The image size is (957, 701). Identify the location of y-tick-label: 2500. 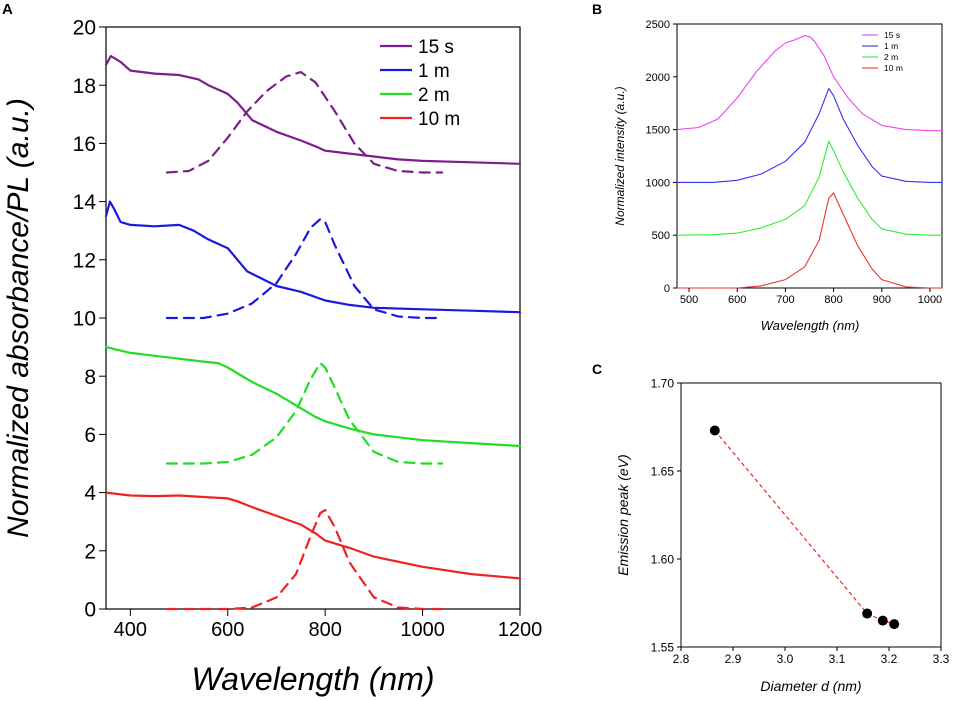
(658, 25).